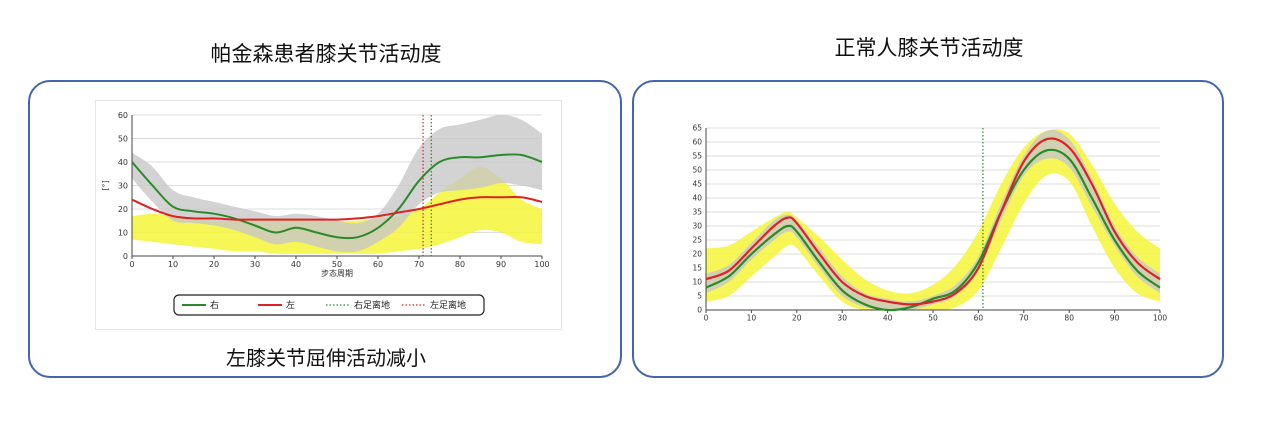  I want to click on left-panel-title: 帕金森患者膝关节活动度, so click(326, 54).